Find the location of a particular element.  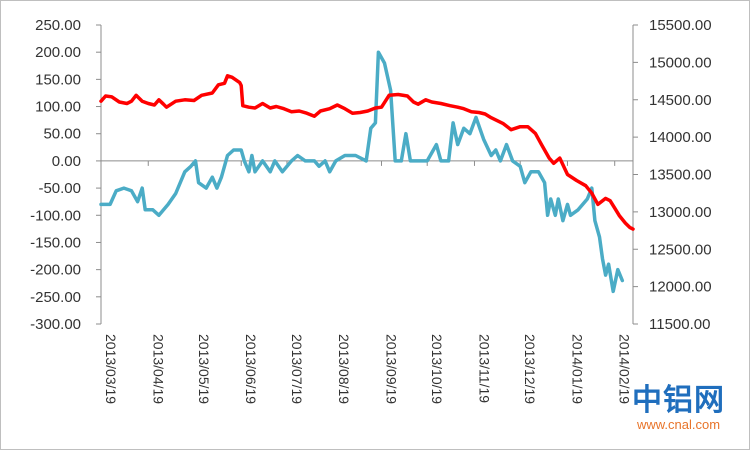

x-axis-tick-label: 2013/05/19 is located at coordinates (204, 369).